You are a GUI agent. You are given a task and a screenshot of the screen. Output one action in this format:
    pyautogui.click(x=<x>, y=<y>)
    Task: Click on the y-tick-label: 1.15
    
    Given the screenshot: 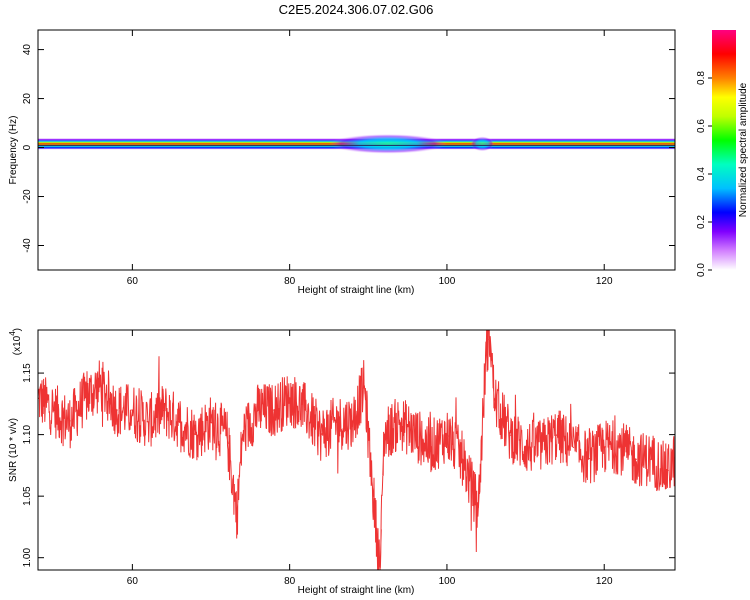 What is the action you would take?
    pyautogui.click(x=27, y=373)
    